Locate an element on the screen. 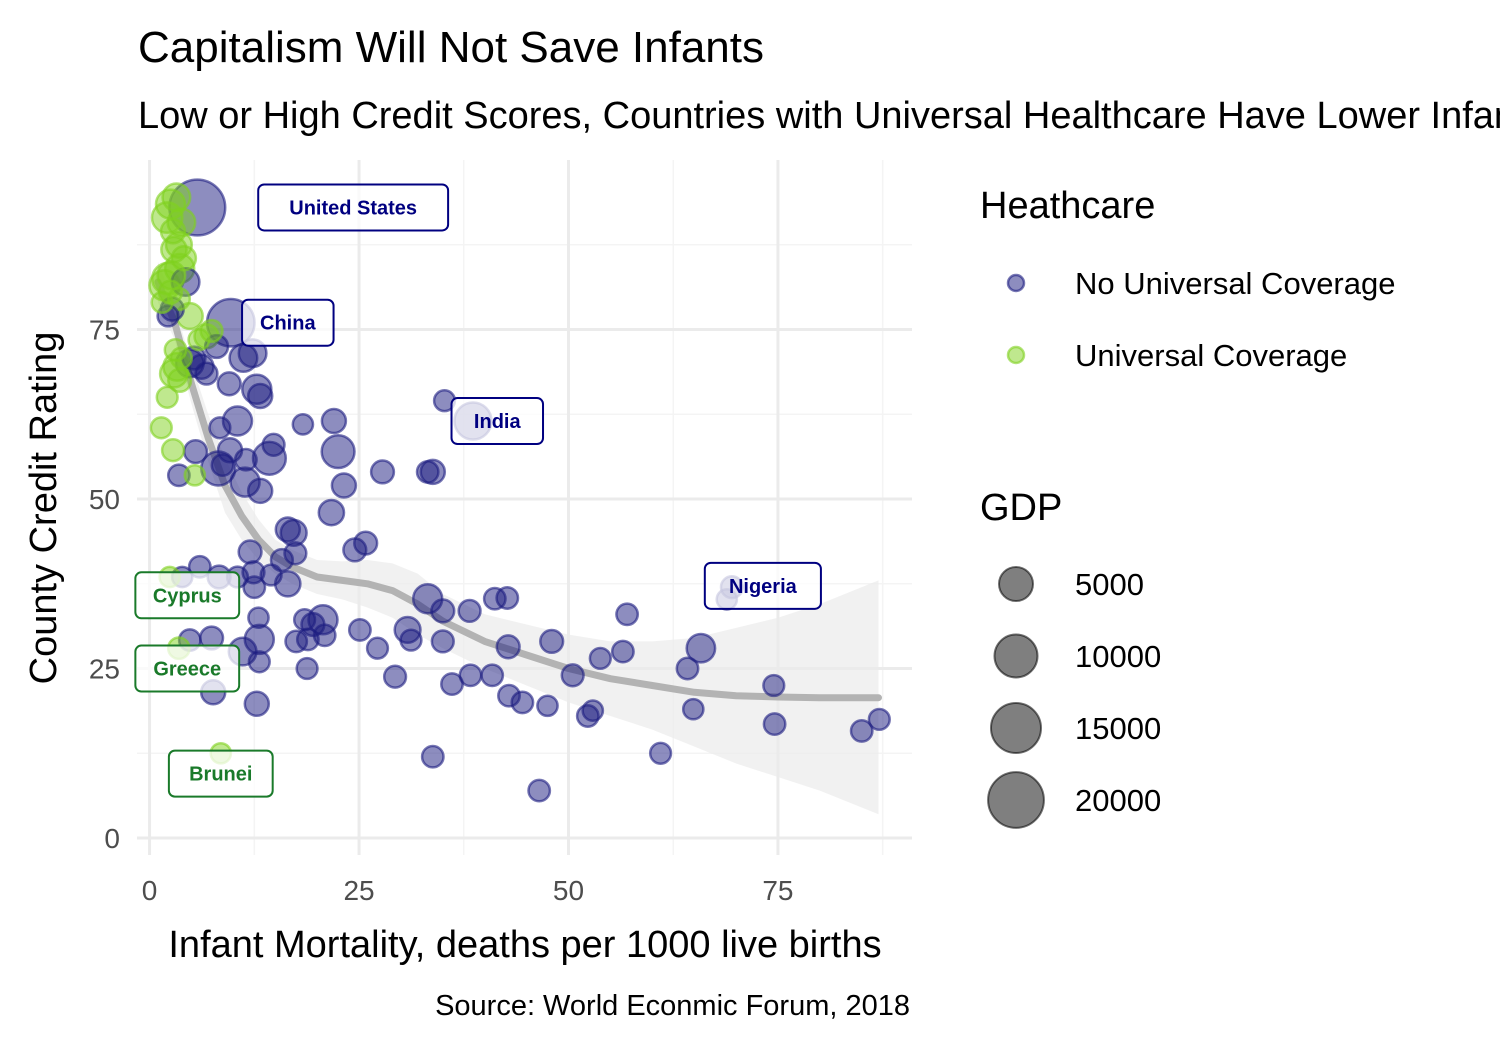 This screenshot has height=1049, width=1500. callout-china: China is located at coordinates (288, 322).